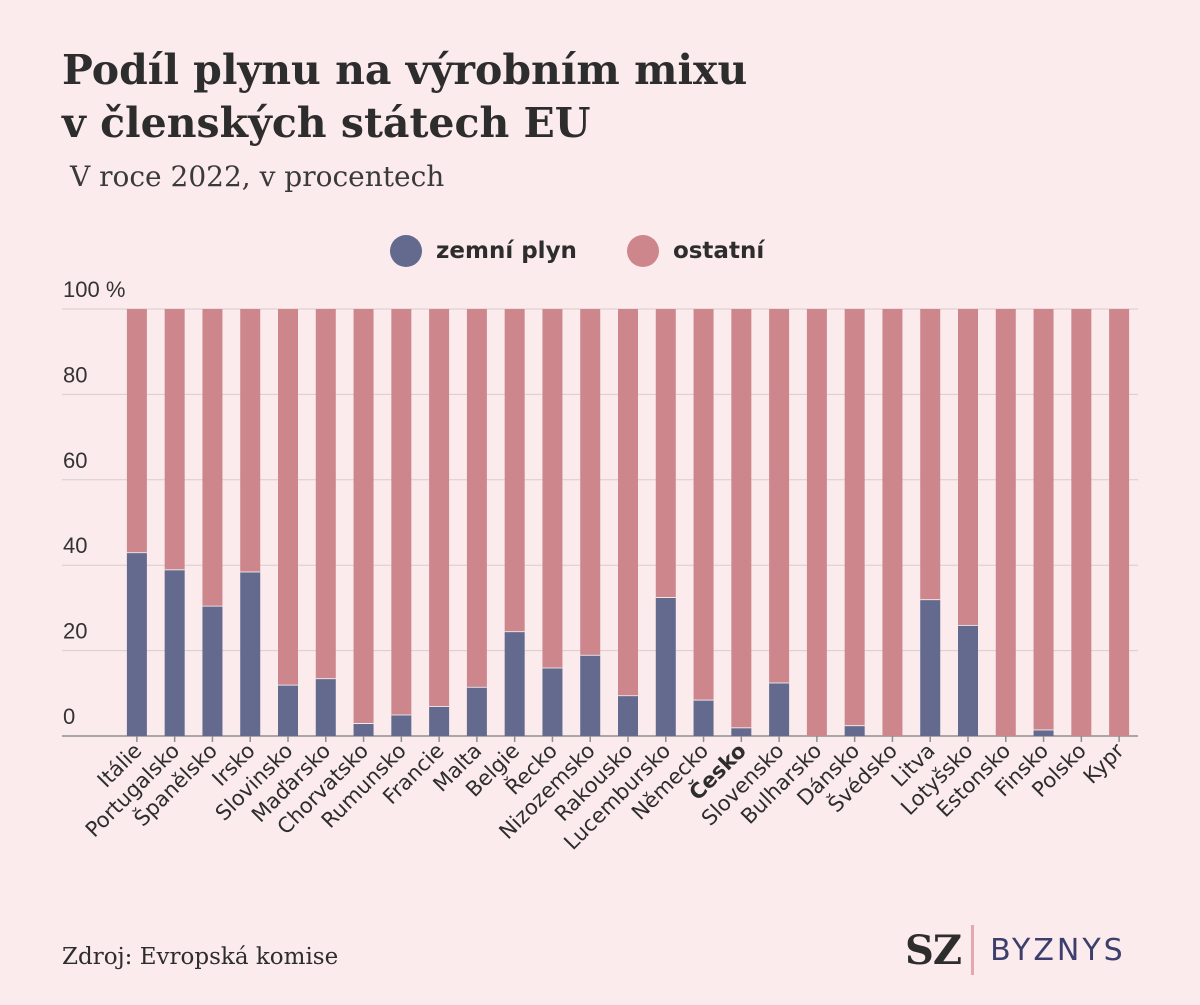 This screenshot has height=1005, width=1200. I want to click on y-tick-label: 80, so click(75, 374).